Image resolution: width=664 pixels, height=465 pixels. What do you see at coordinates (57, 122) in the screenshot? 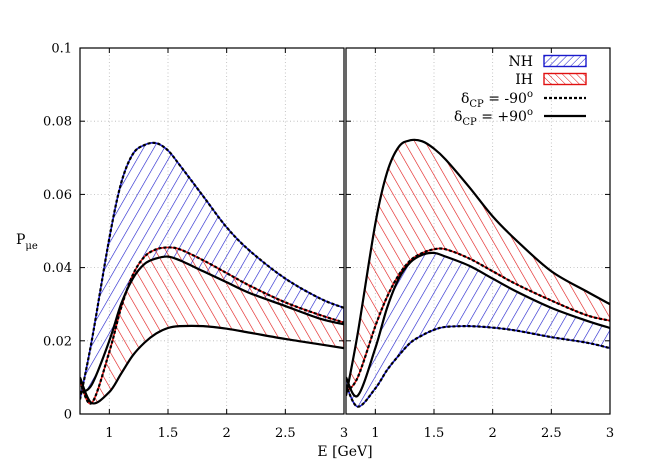
I see `y-tick-label: 0.08` at bounding box center [57, 122].